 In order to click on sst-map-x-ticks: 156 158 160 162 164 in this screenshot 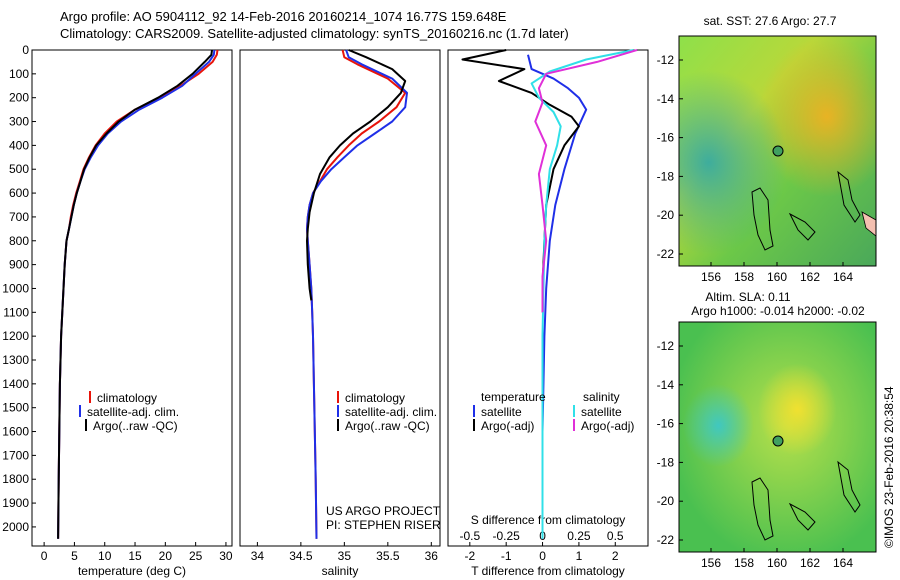, I will do `click(777, 273)`.